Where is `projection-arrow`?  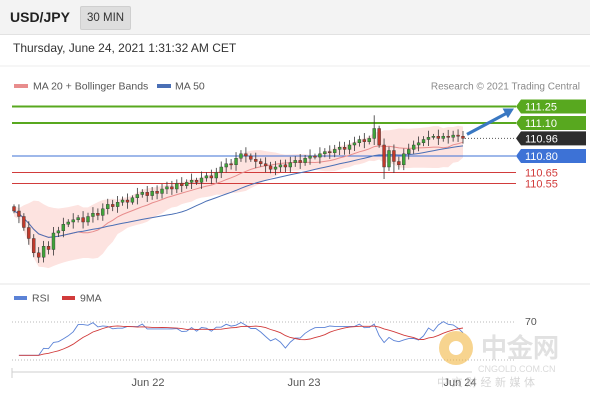
projection-arrow is located at coordinates (490, 122).